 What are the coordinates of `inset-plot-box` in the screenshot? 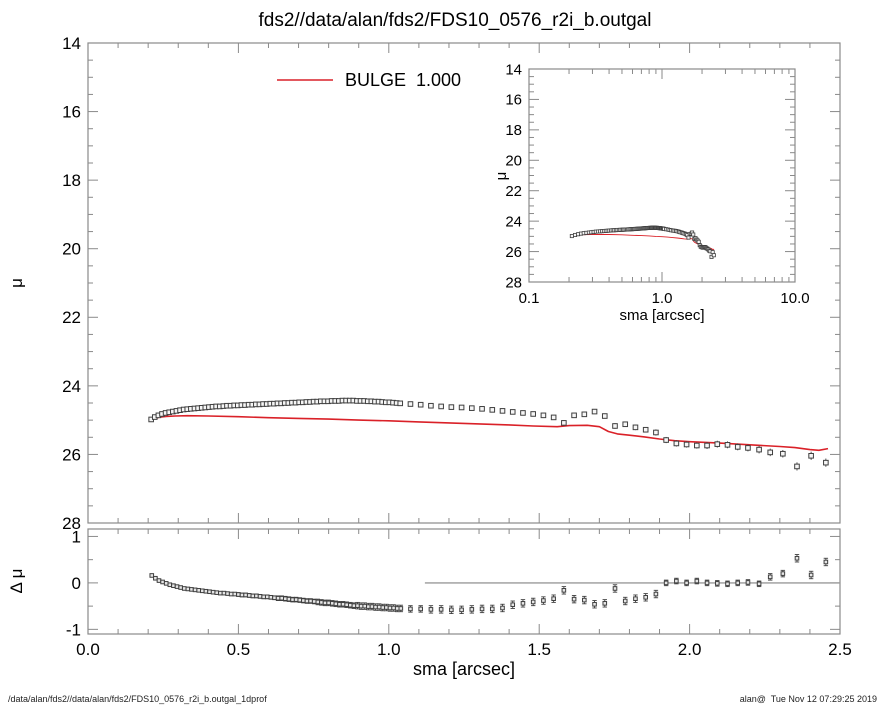 It's located at (662, 175).